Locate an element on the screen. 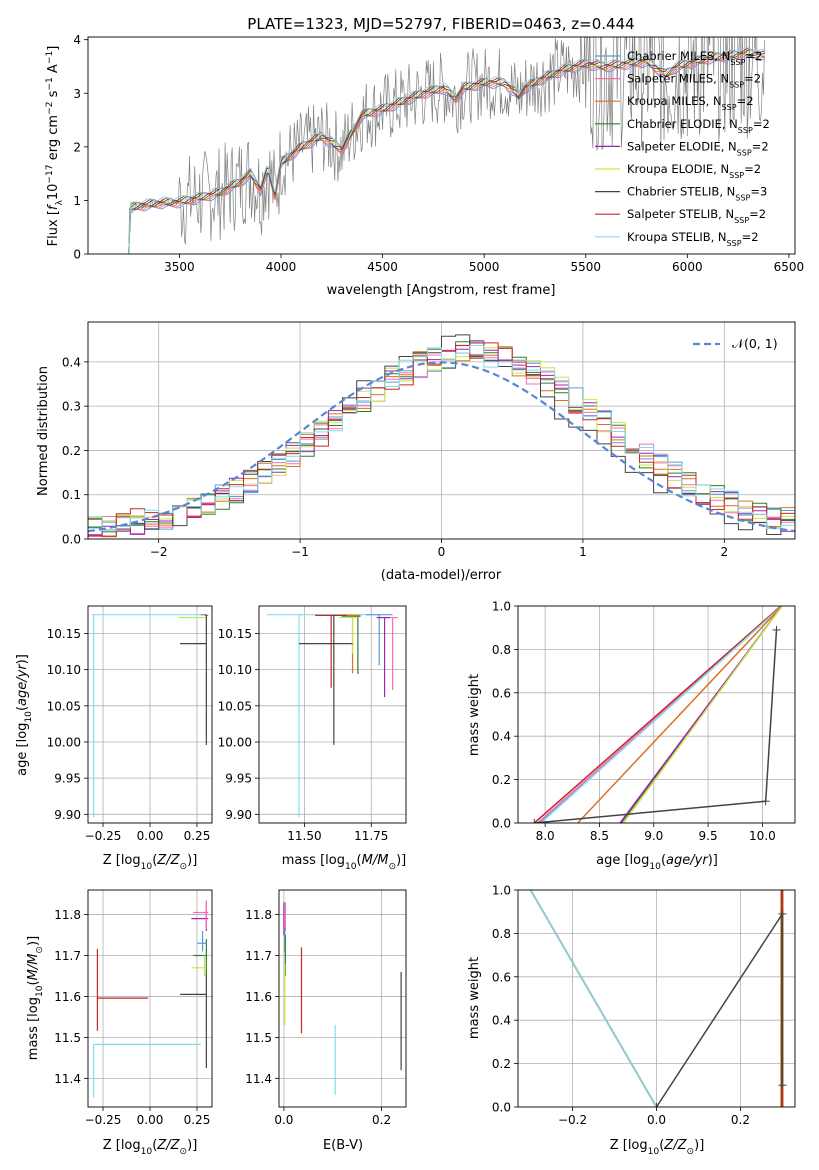 The width and height of the screenshot is (819, 1170). age-Z-ylabel: age [log10(age/yr)] is located at coordinates (24, 715).